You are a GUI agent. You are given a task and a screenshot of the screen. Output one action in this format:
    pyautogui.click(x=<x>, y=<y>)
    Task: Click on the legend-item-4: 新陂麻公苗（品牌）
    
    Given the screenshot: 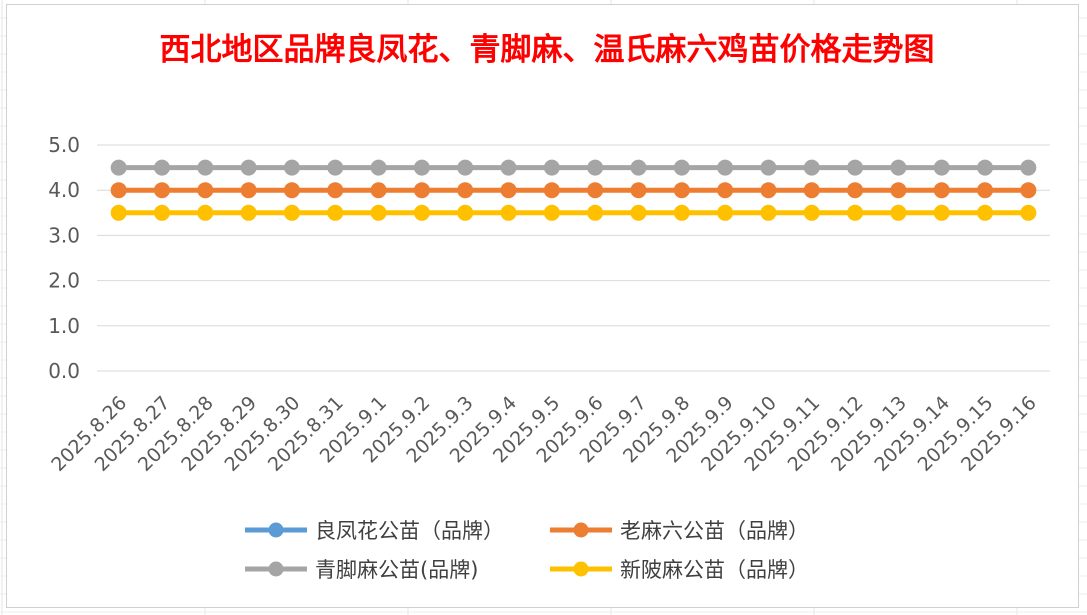 What is the action you would take?
    pyautogui.click(x=679, y=570)
    